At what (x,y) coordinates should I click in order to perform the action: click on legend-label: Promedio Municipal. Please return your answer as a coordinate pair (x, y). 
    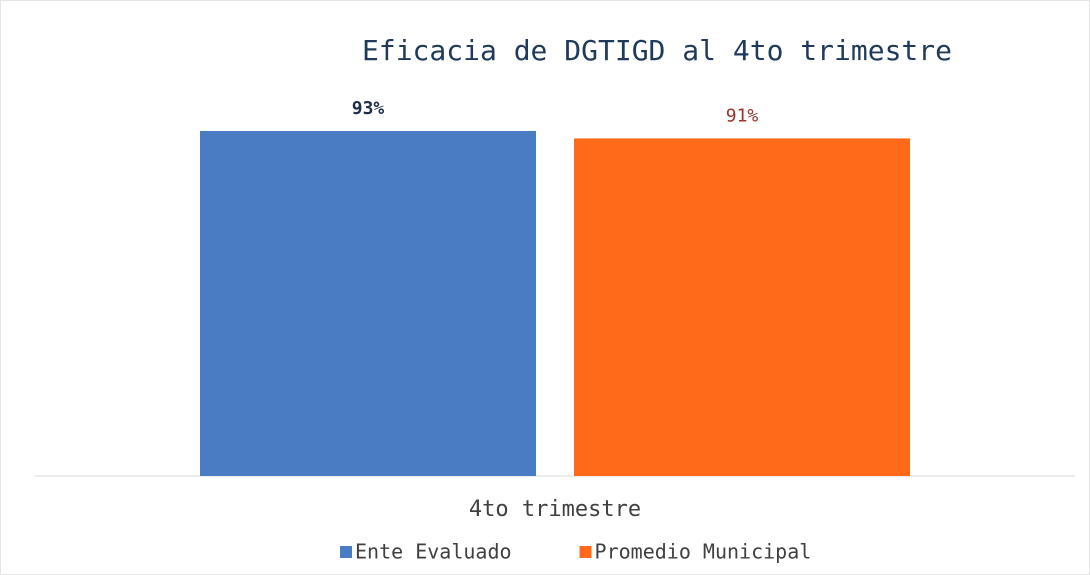
    Looking at the image, I should click on (703, 552).